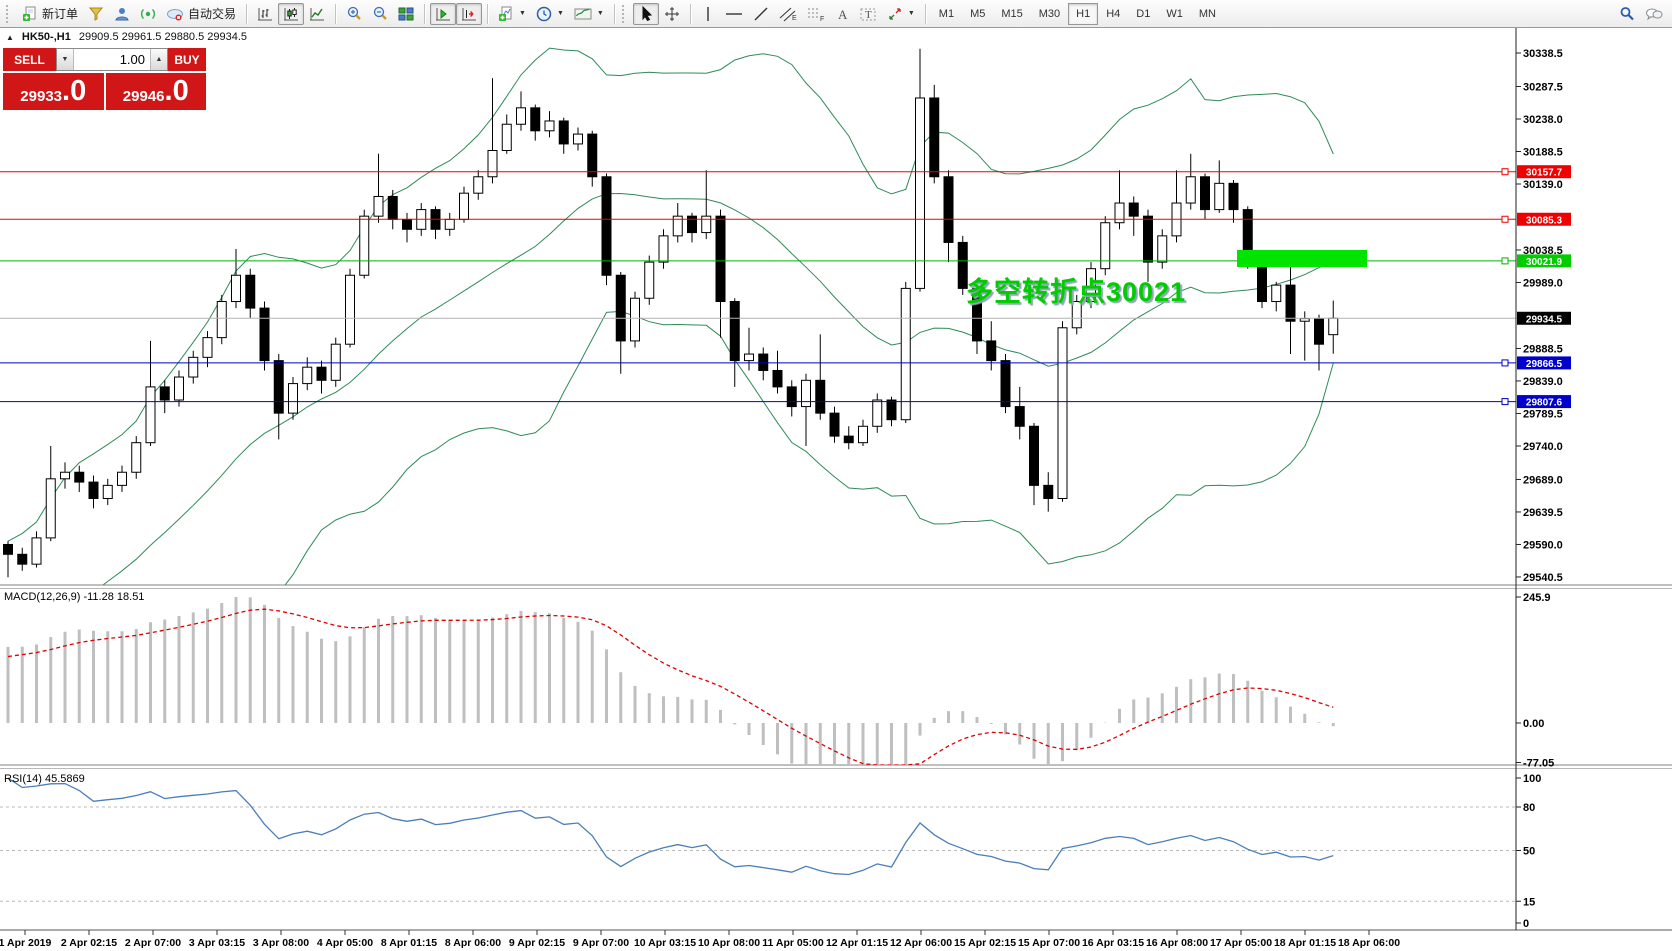  Describe the element at coordinates (1113, 13) in the screenshot. I see `timeframe-h4: H4` at that location.